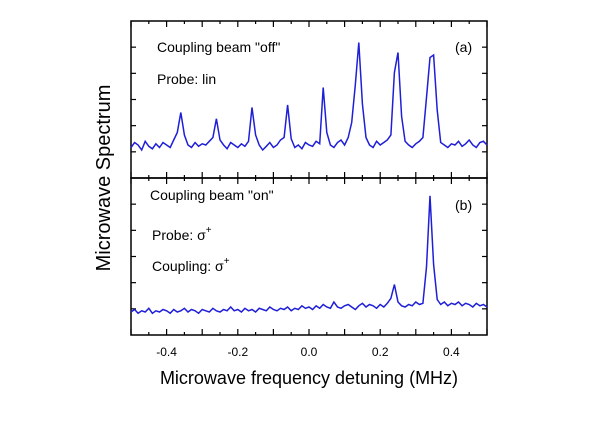 This screenshot has width=599, height=424. Describe the element at coordinates (218, 47) in the screenshot. I see `panel-a-annotation-coupling: Coupling beam "off"` at that location.